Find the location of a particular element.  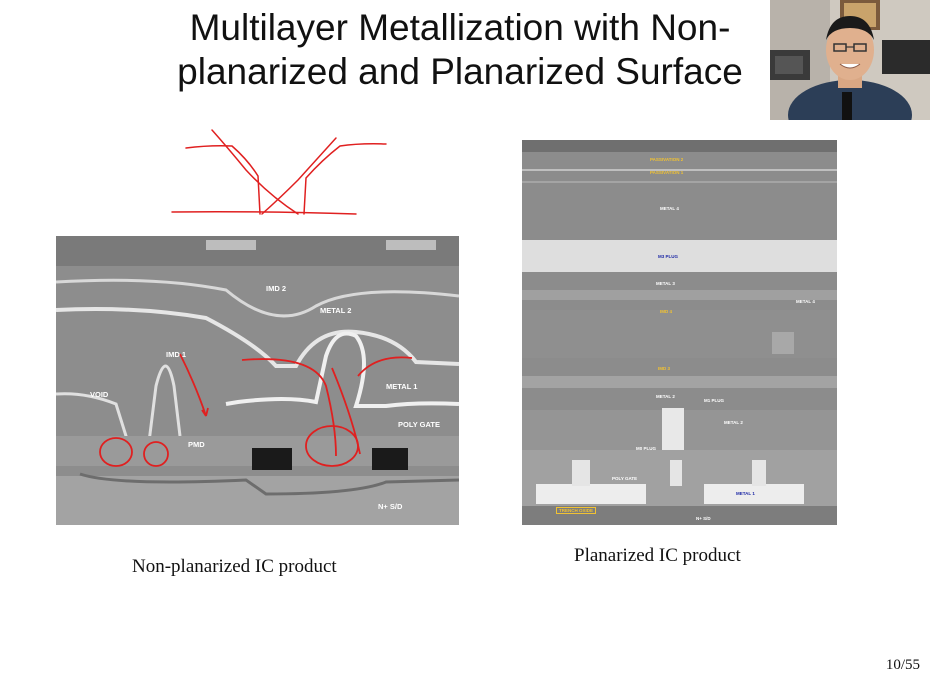

label-pmd: PMD is located at coordinates (196, 444).